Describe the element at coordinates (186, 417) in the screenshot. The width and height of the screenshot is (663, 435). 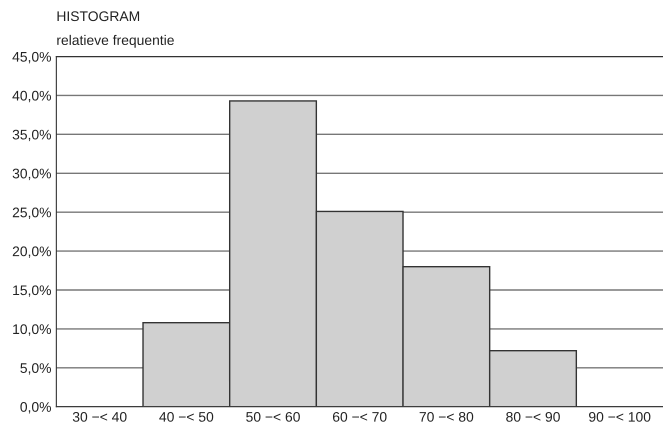
I see `x-tick-label: 40 −< 50` at that location.